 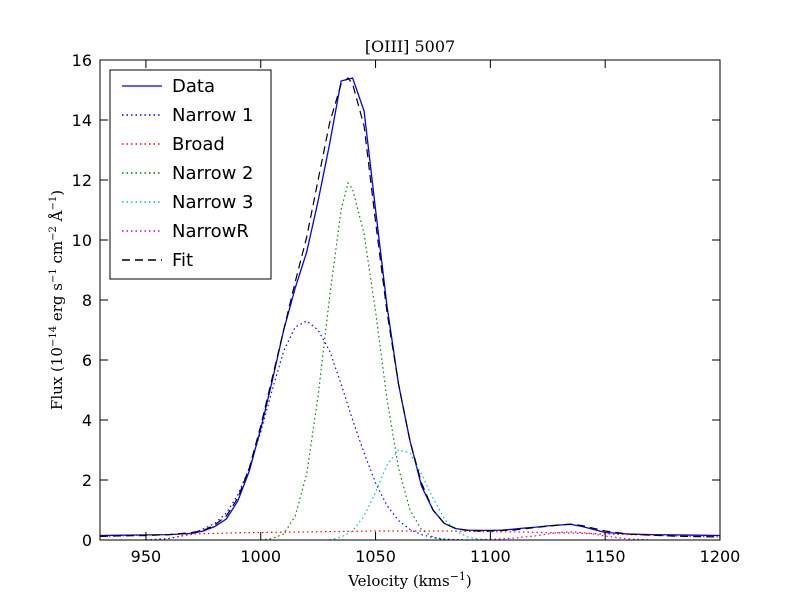 What do you see at coordinates (605, 556) in the screenshot?
I see `x-tick-label: 1150` at bounding box center [605, 556].